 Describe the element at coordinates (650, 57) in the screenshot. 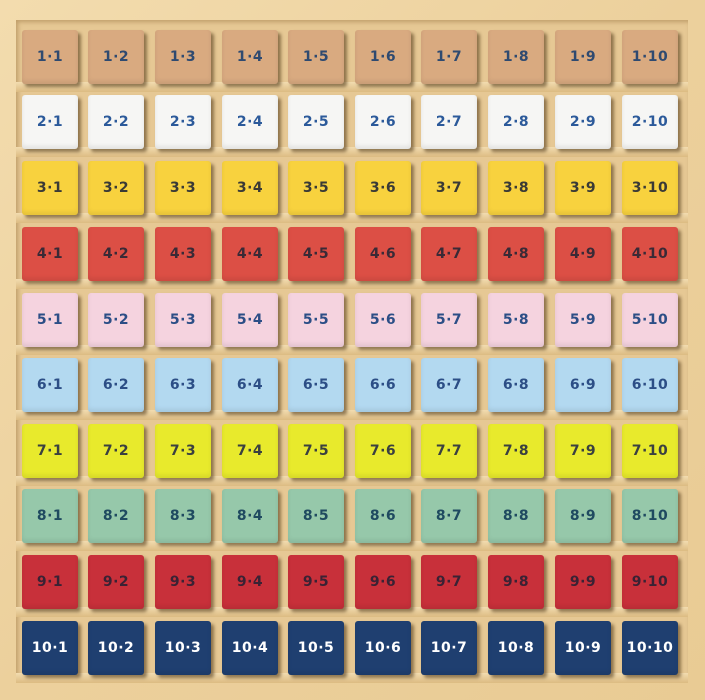

I see `tile-1x10: 1·10` at that location.